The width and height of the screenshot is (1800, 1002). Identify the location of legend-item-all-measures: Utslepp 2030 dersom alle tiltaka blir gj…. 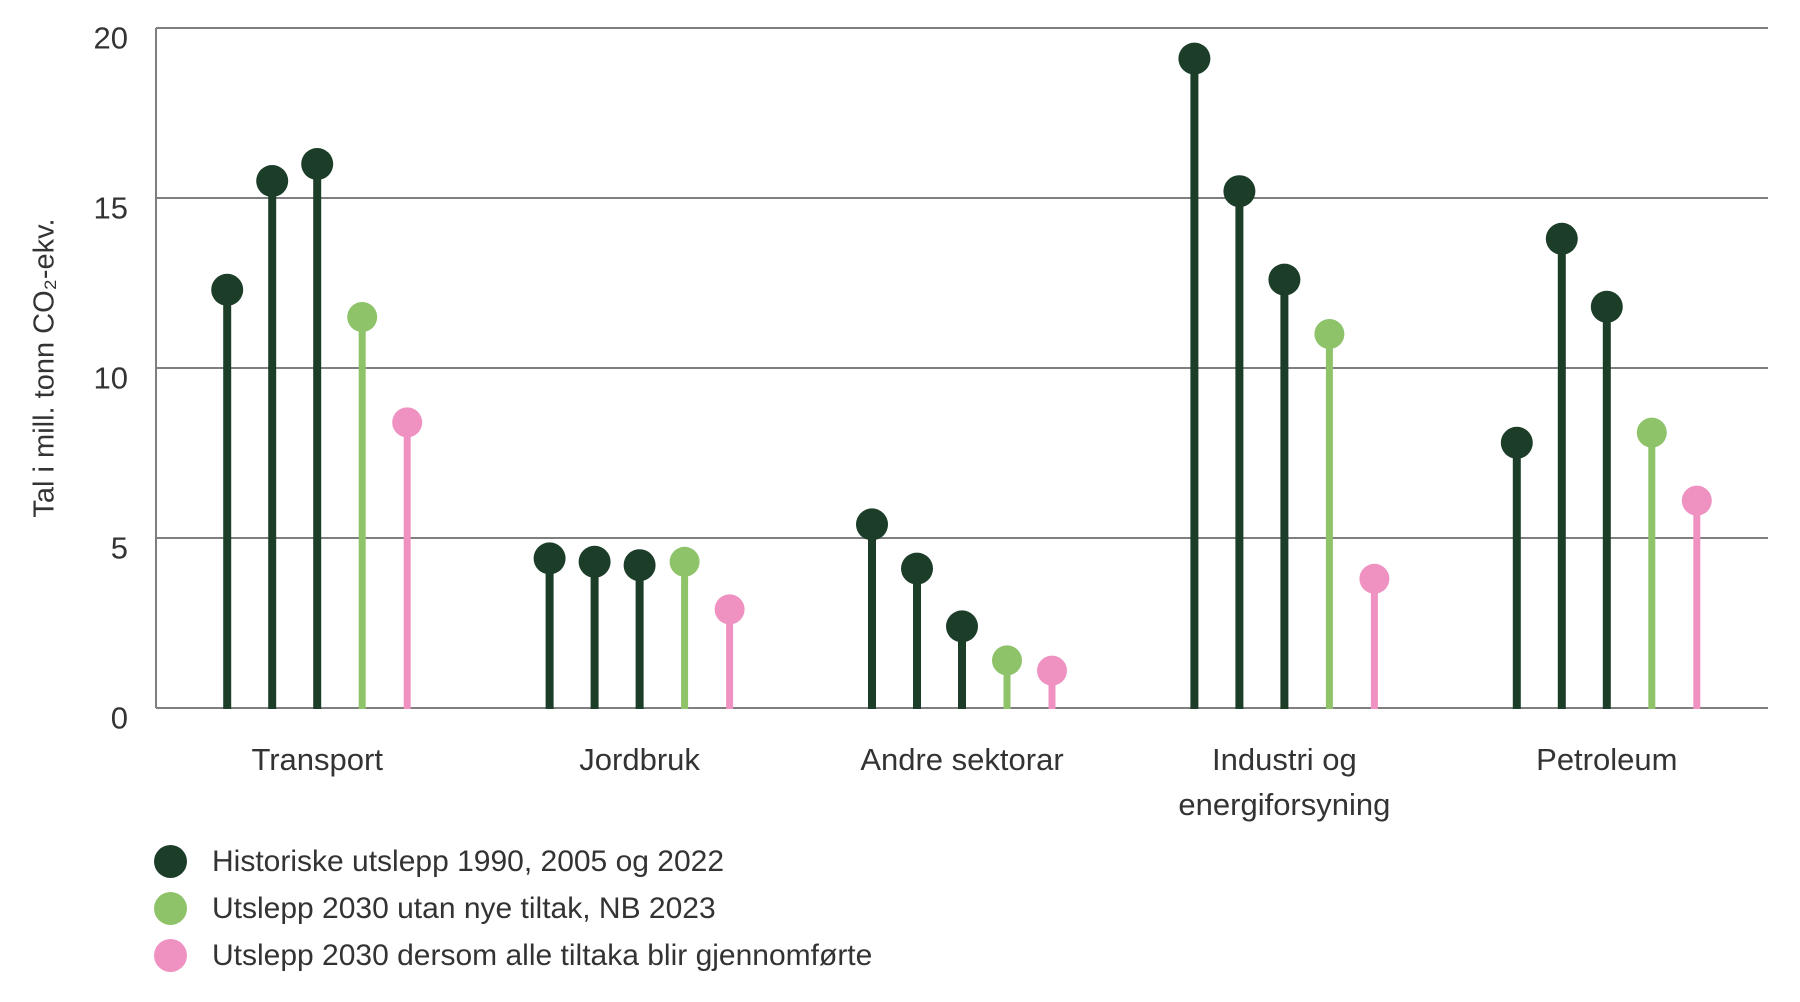
(513, 955).